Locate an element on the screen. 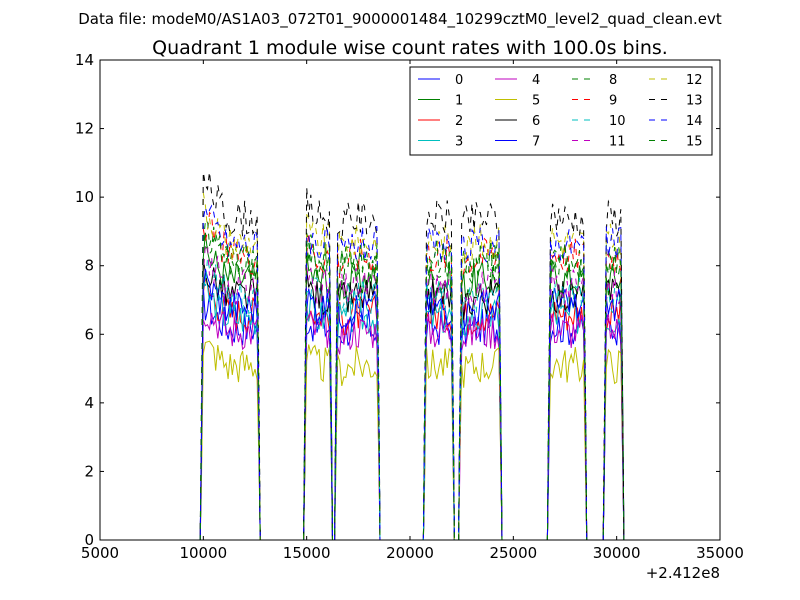  legend-label-5: 5 is located at coordinates (536, 101).